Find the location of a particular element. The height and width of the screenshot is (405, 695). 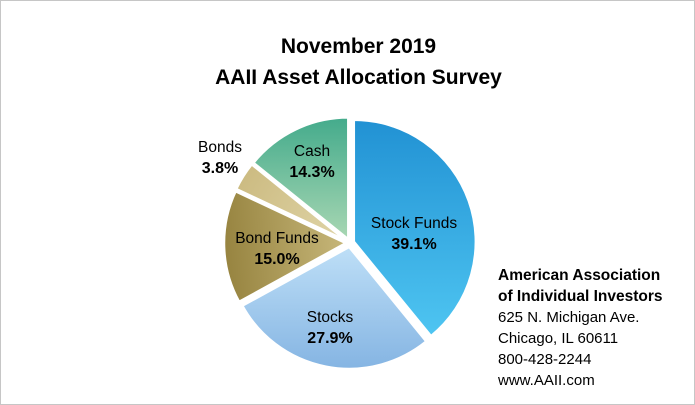

slice-name-bonds: Bonds is located at coordinates (220, 147).